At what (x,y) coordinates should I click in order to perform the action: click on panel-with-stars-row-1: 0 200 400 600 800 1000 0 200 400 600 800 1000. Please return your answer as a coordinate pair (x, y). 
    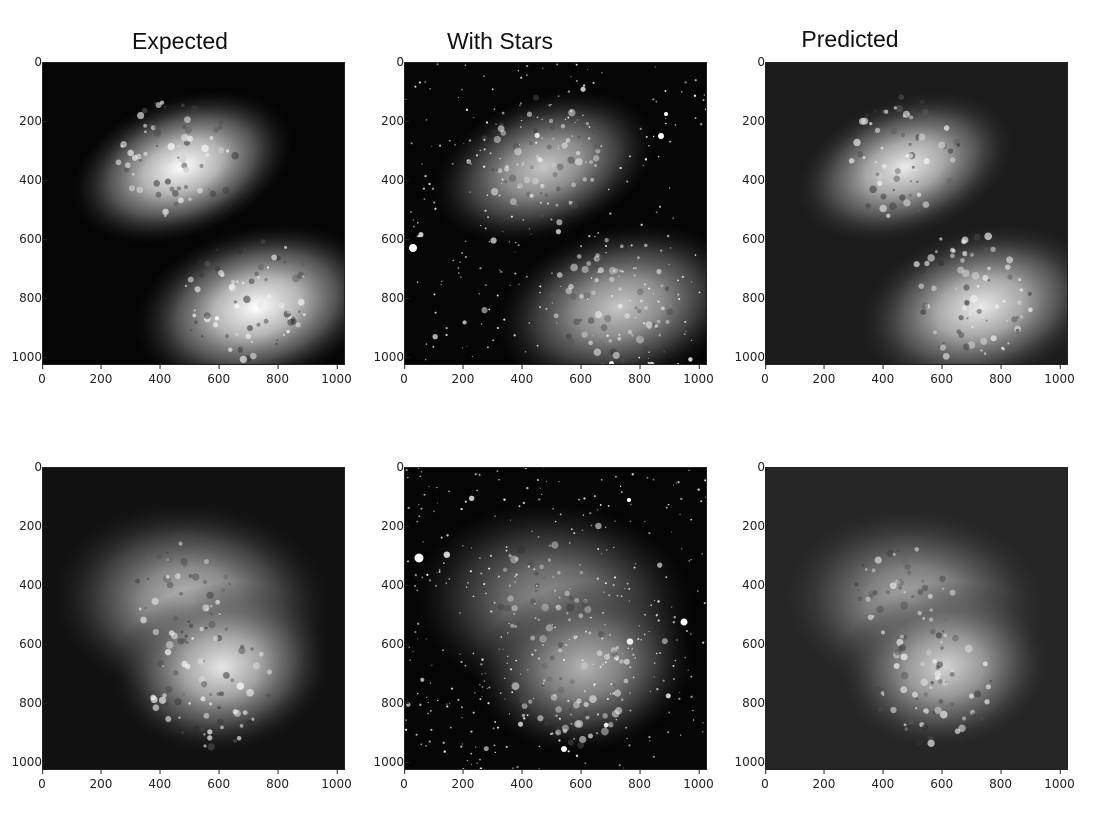
    Looking at the image, I should click on (543, 220).